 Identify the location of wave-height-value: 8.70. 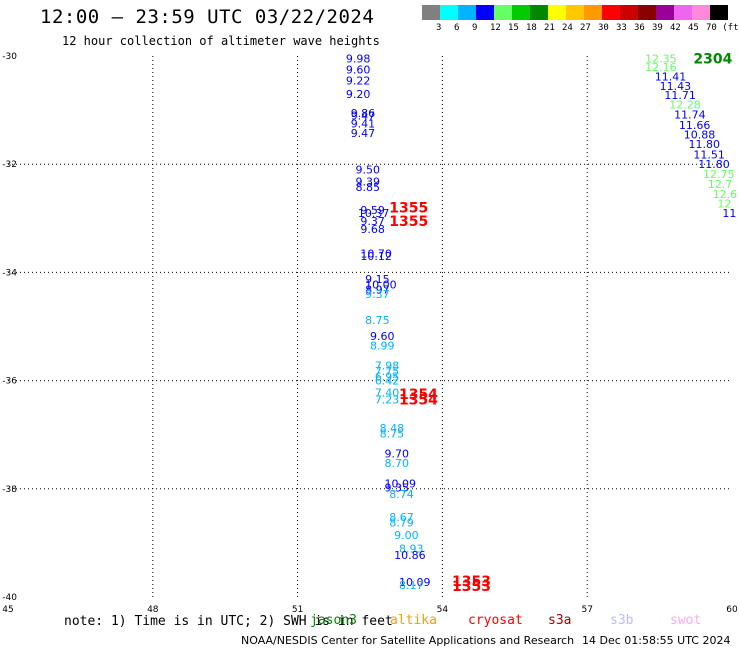
(396, 463).